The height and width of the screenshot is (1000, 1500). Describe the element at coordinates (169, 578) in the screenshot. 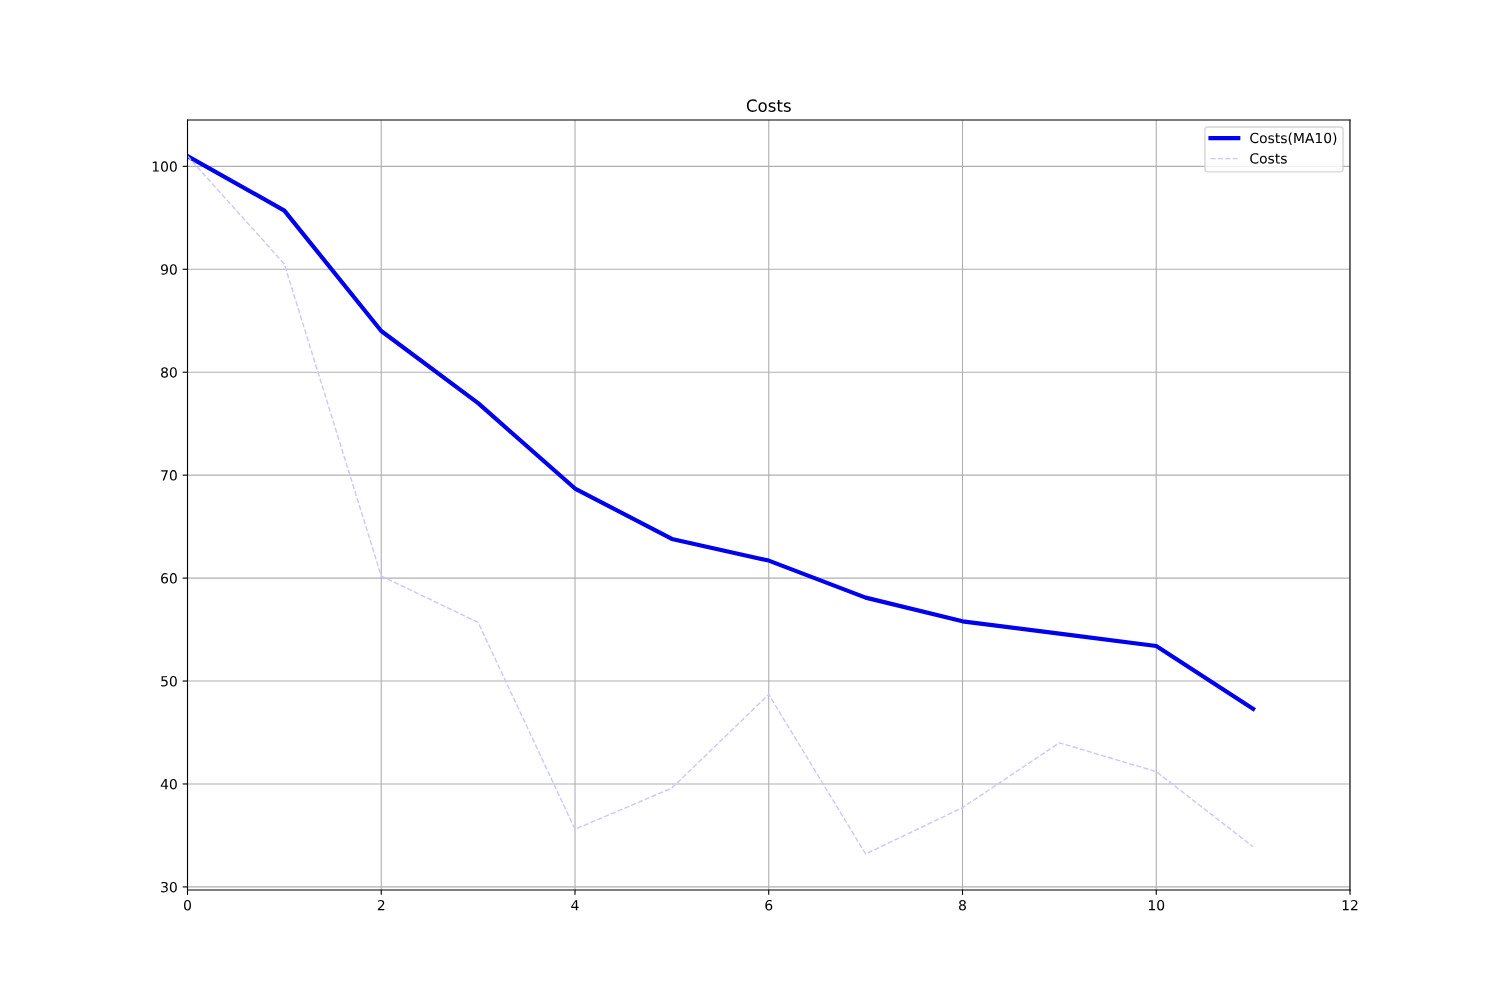

I see `y-tick-label: 60` at that location.